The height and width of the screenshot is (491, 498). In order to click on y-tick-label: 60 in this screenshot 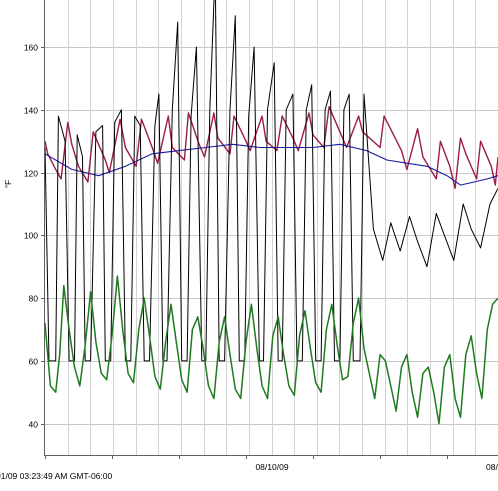, I will do `click(34, 362)`.